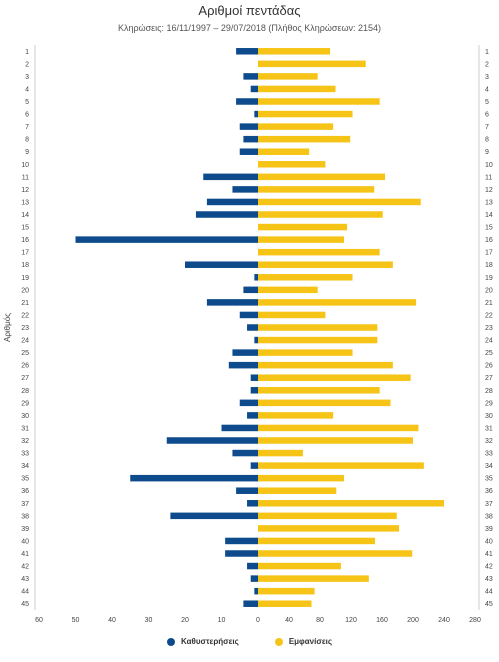 The height and width of the screenshot is (662, 499). Describe the element at coordinates (25, 202) in the screenshot. I see `y-tick-label-left: 13` at that location.